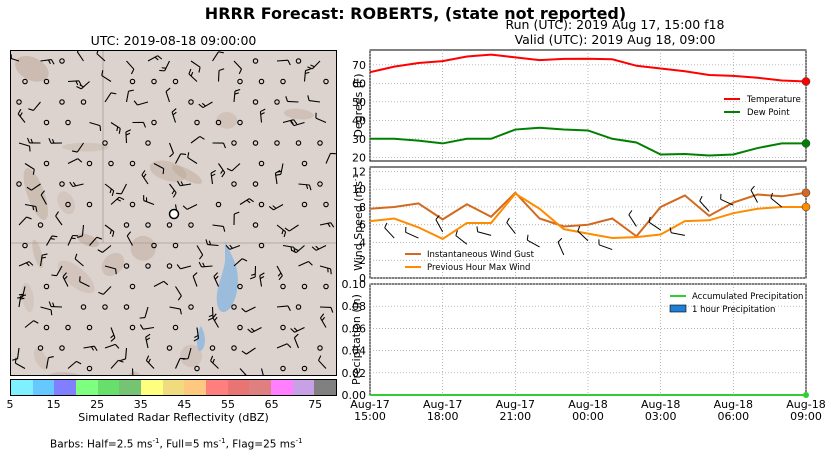 Image resolution: width=831 pixels, height=460 pixels. What do you see at coordinates (358, 105) in the screenshot?
I see `y-axis-label: Degrees (F)` at bounding box center [358, 105].